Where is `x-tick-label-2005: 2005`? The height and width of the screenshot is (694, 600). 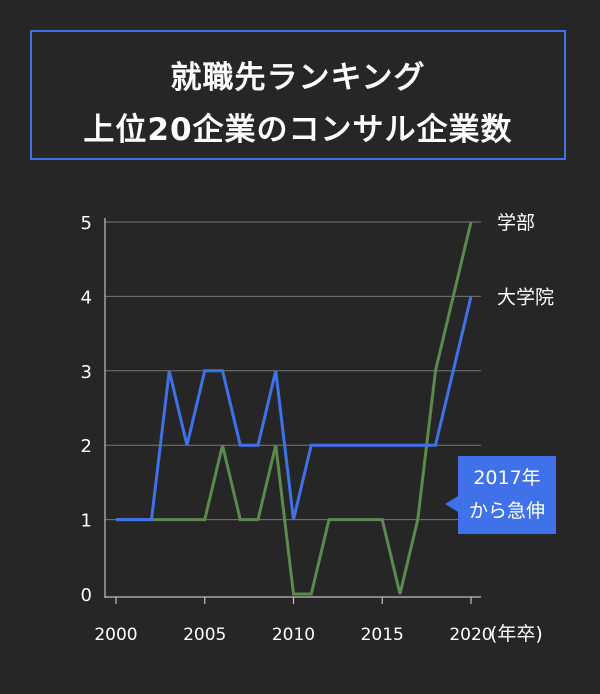
x-tick-label-2005: 2005 is located at coordinates (204, 635).